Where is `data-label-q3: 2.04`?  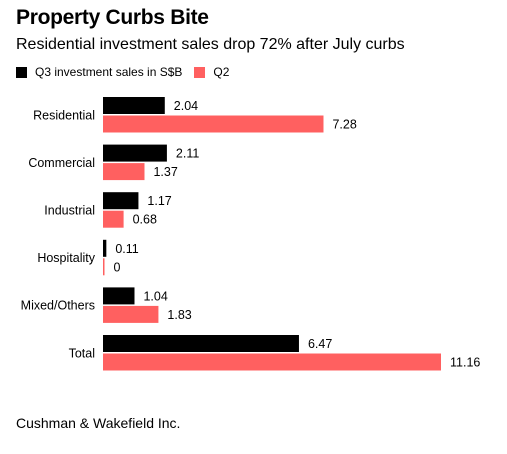
data-label-q3: 2.04 is located at coordinates (186, 106).